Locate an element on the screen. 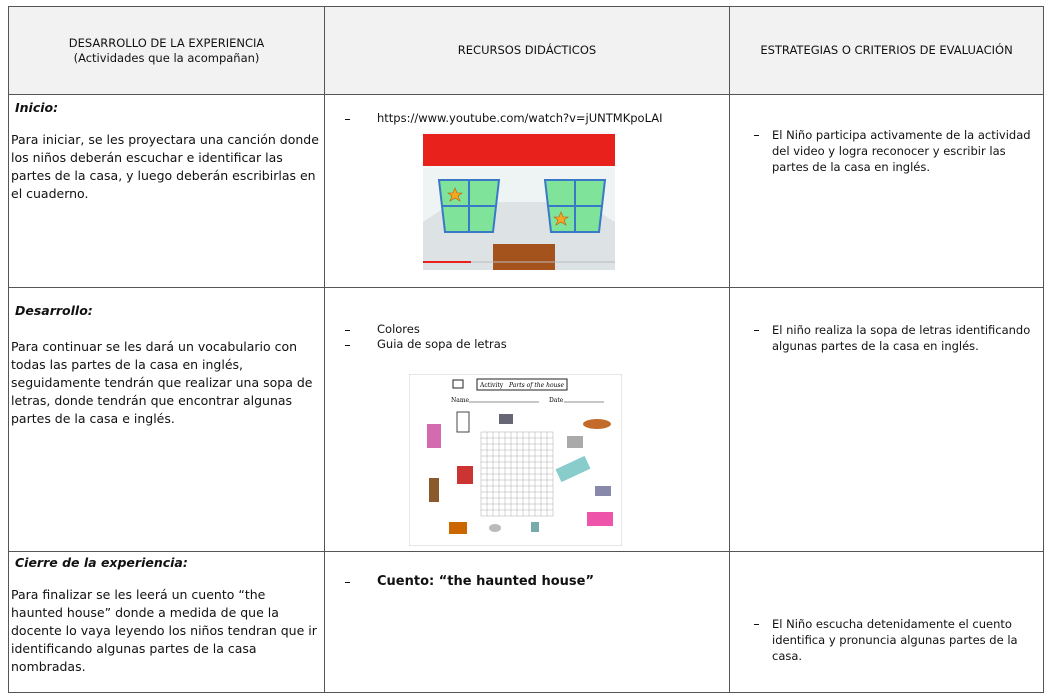  resource-item: Cuento: “the haunted house” is located at coordinates (534, 581).